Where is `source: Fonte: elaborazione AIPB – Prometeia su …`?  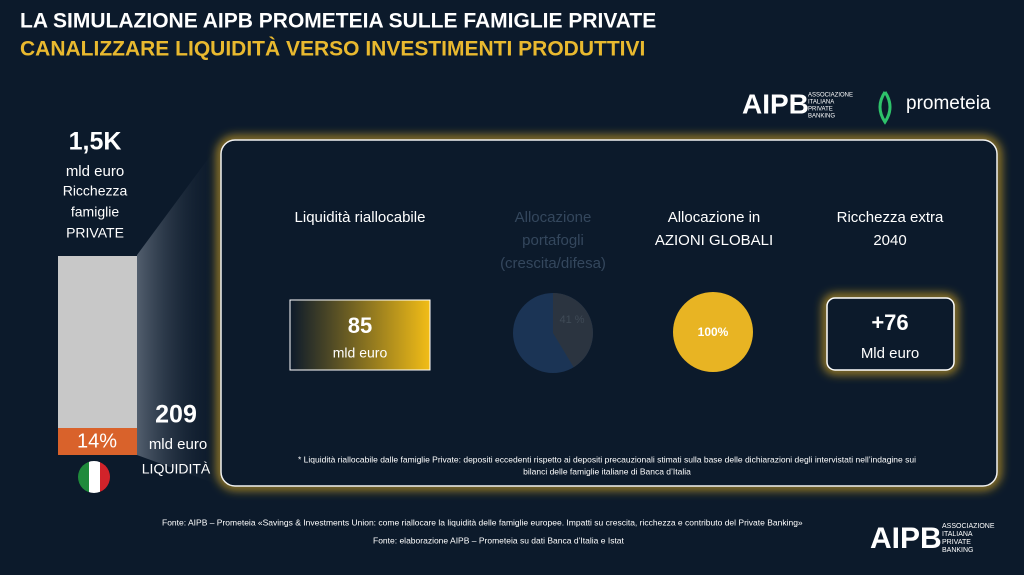 source: Fonte: elaborazione AIPB – Prometeia su … is located at coordinates (499, 540).